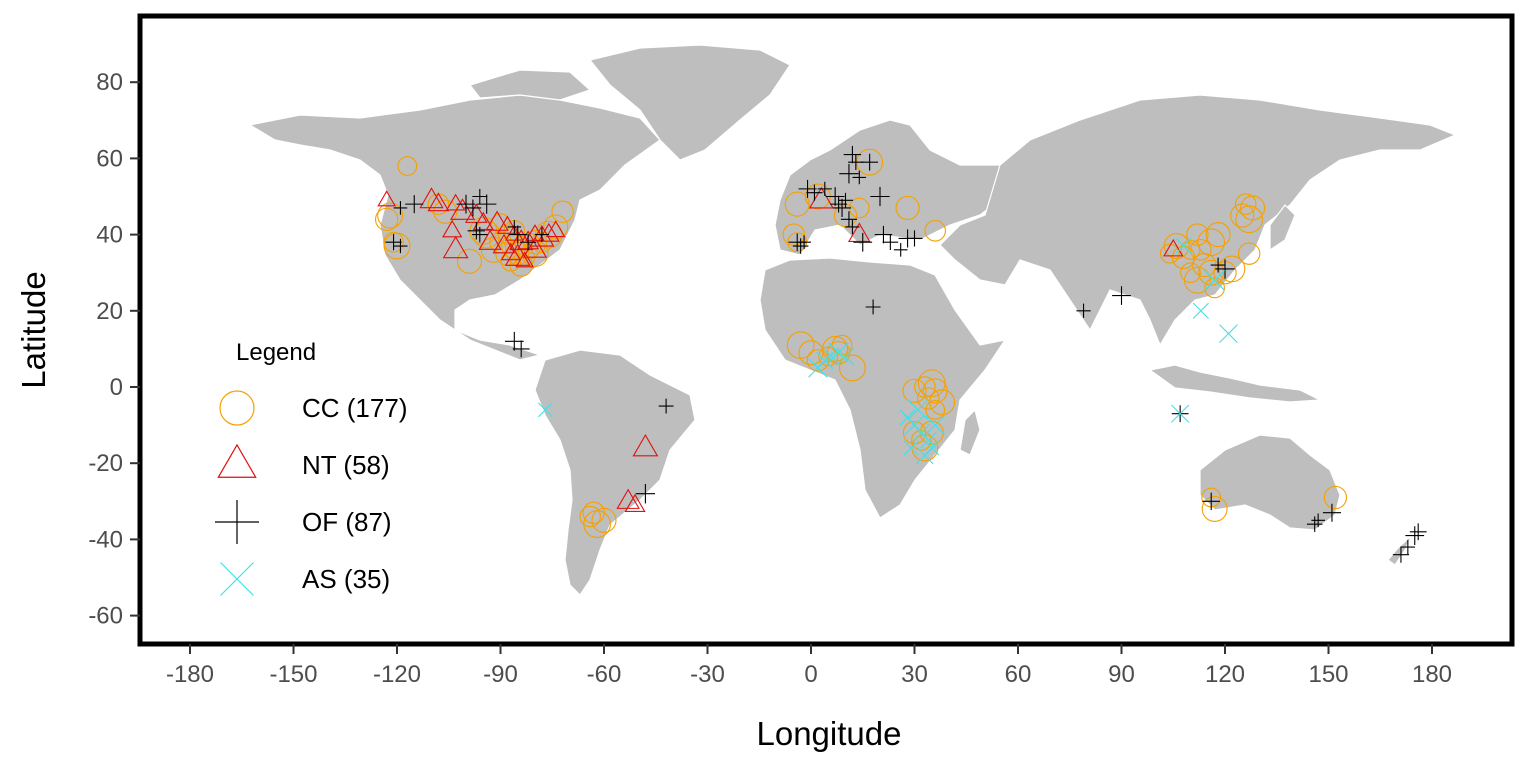 Image resolution: width=1536 pixels, height=773 pixels. Describe the element at coordinates (707, 674) in the screenshot. I see `x-tick-label: -30` at that location.